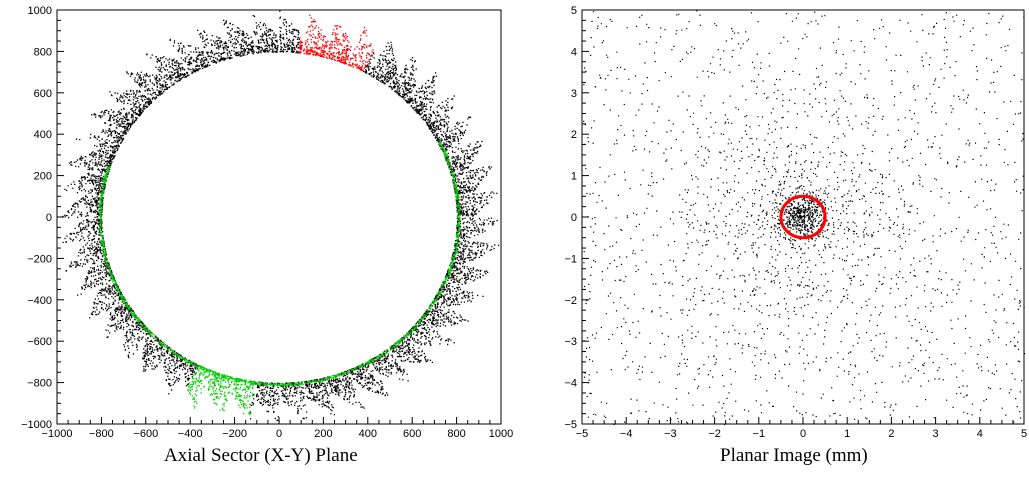 This screenshot has height=477, width=1029. I want to click on y-tick-label: −200, so click(39, 259).